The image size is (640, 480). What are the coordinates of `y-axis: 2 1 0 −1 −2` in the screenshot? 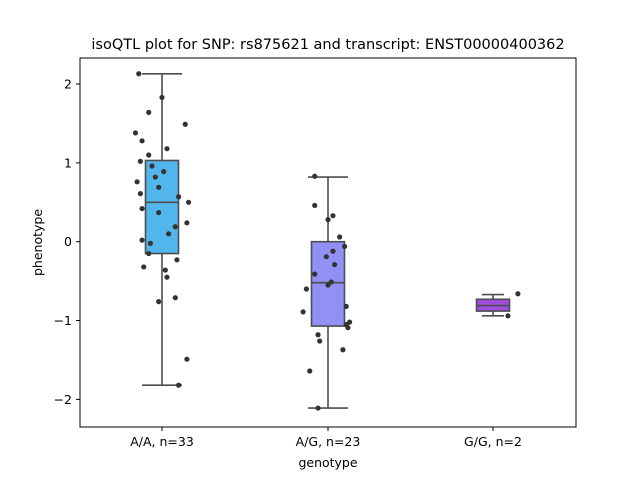 It's located at (67, 242).